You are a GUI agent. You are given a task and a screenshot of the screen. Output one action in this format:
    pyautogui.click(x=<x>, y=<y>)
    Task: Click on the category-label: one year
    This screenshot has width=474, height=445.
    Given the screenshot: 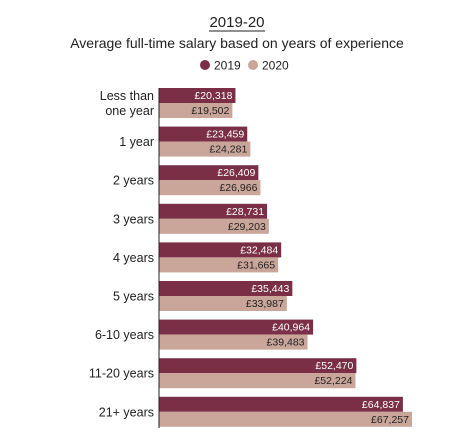 What is the action you would take?
    pyautogui.click(x=129, y=111)
    